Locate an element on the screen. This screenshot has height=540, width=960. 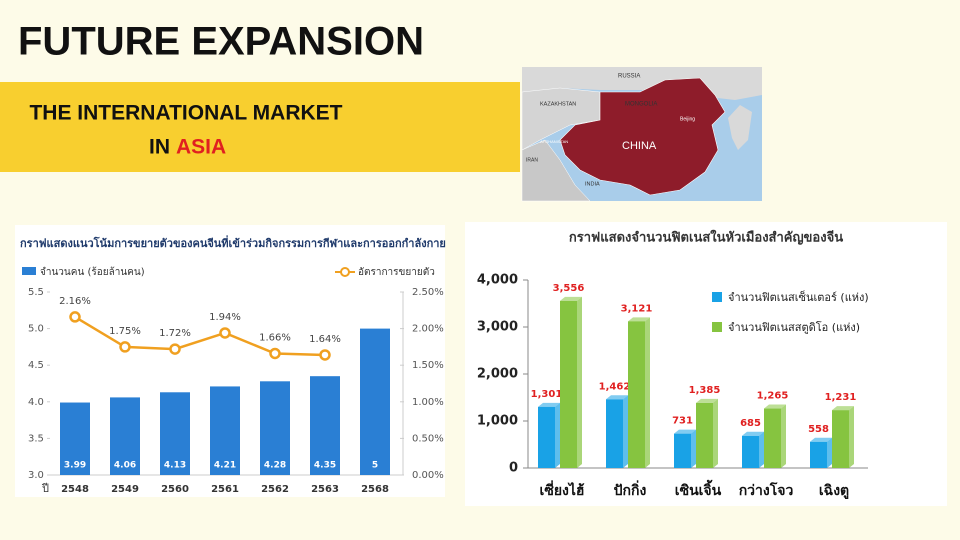
x-tick-label: 2563 is located at coordinates (325, 489).